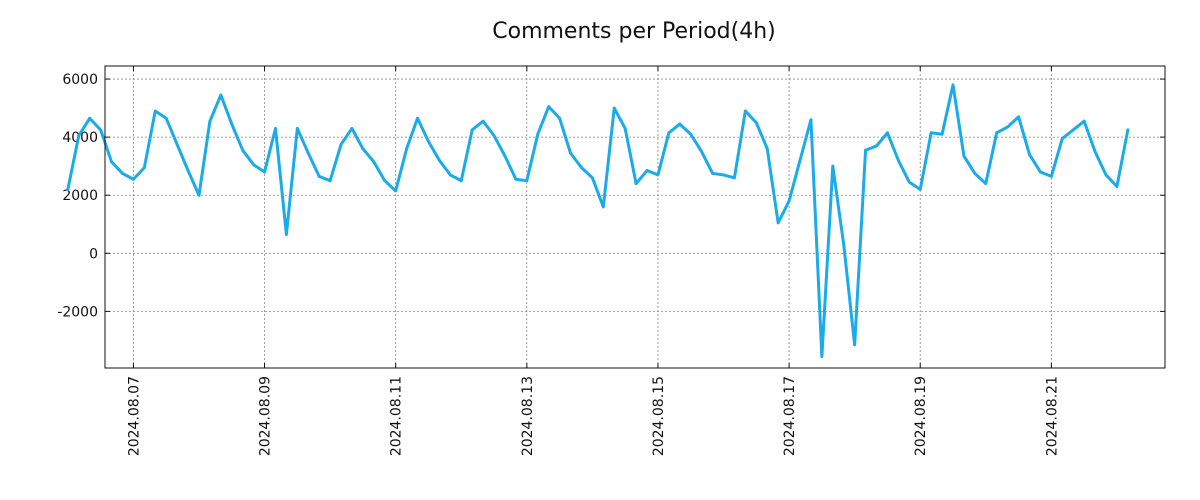 Image resolution: width=1200 pixels, height=500 pixels. What do you see at coordinates (80, 196) in the screenshot?
I see `y-tick-label: 2000` at bounding box center [80, 196].